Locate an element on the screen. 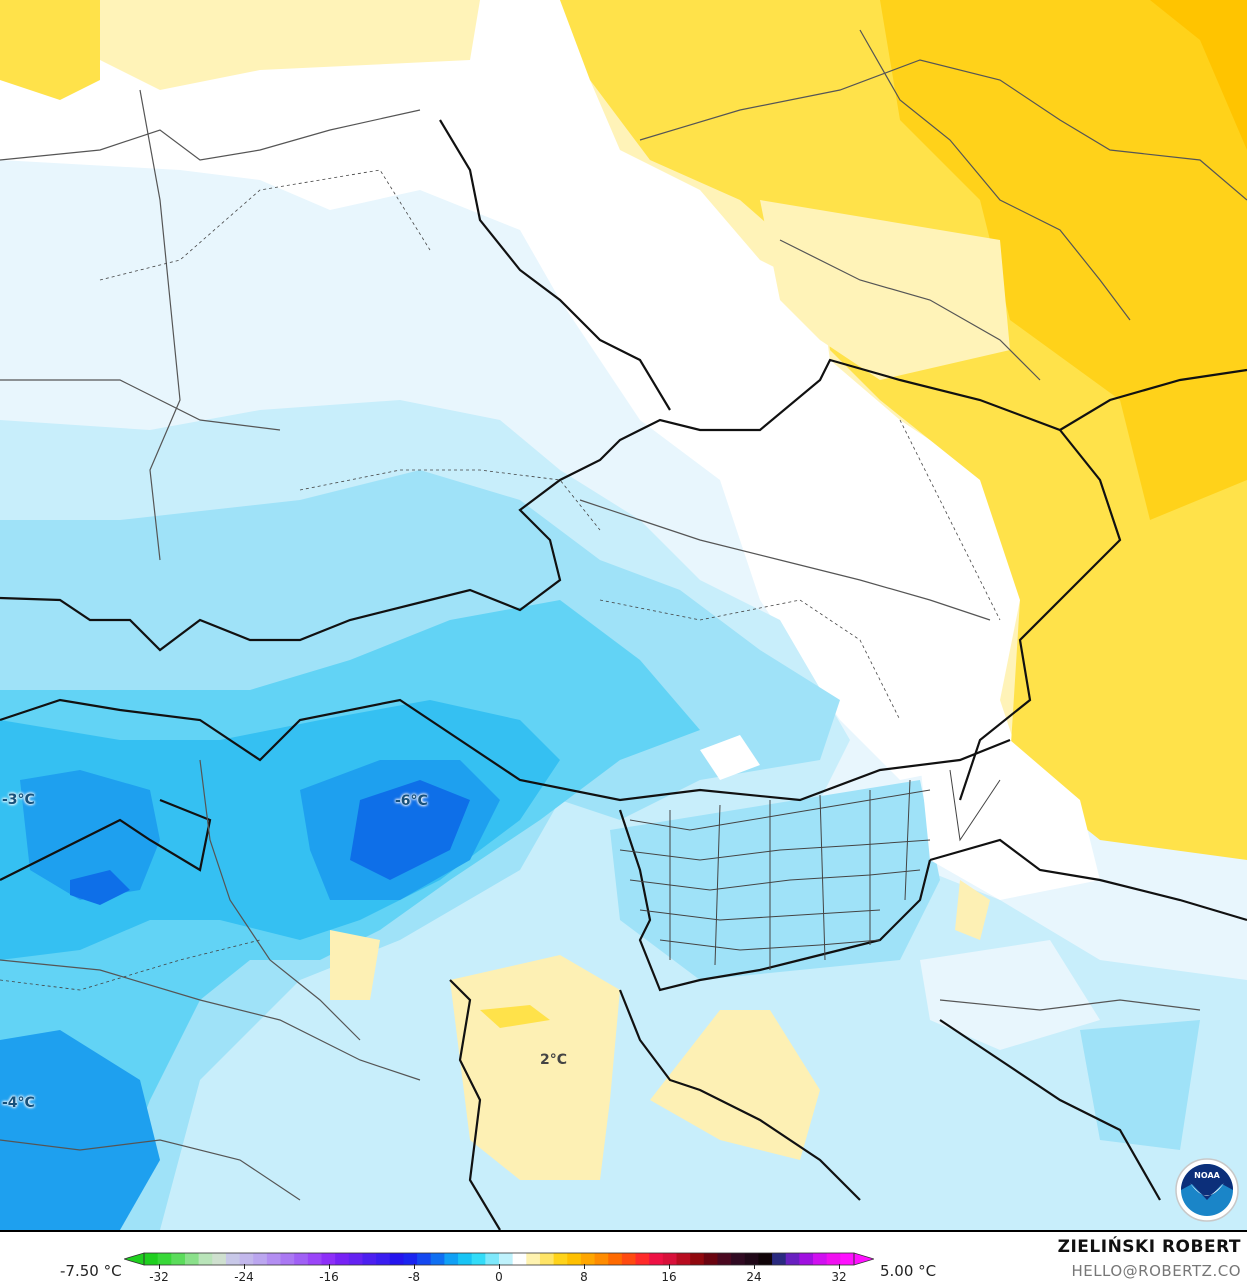 The height and width of the screenshot is (1287, 1247). tick-label: -8 is located at coordinates (414, 1277).